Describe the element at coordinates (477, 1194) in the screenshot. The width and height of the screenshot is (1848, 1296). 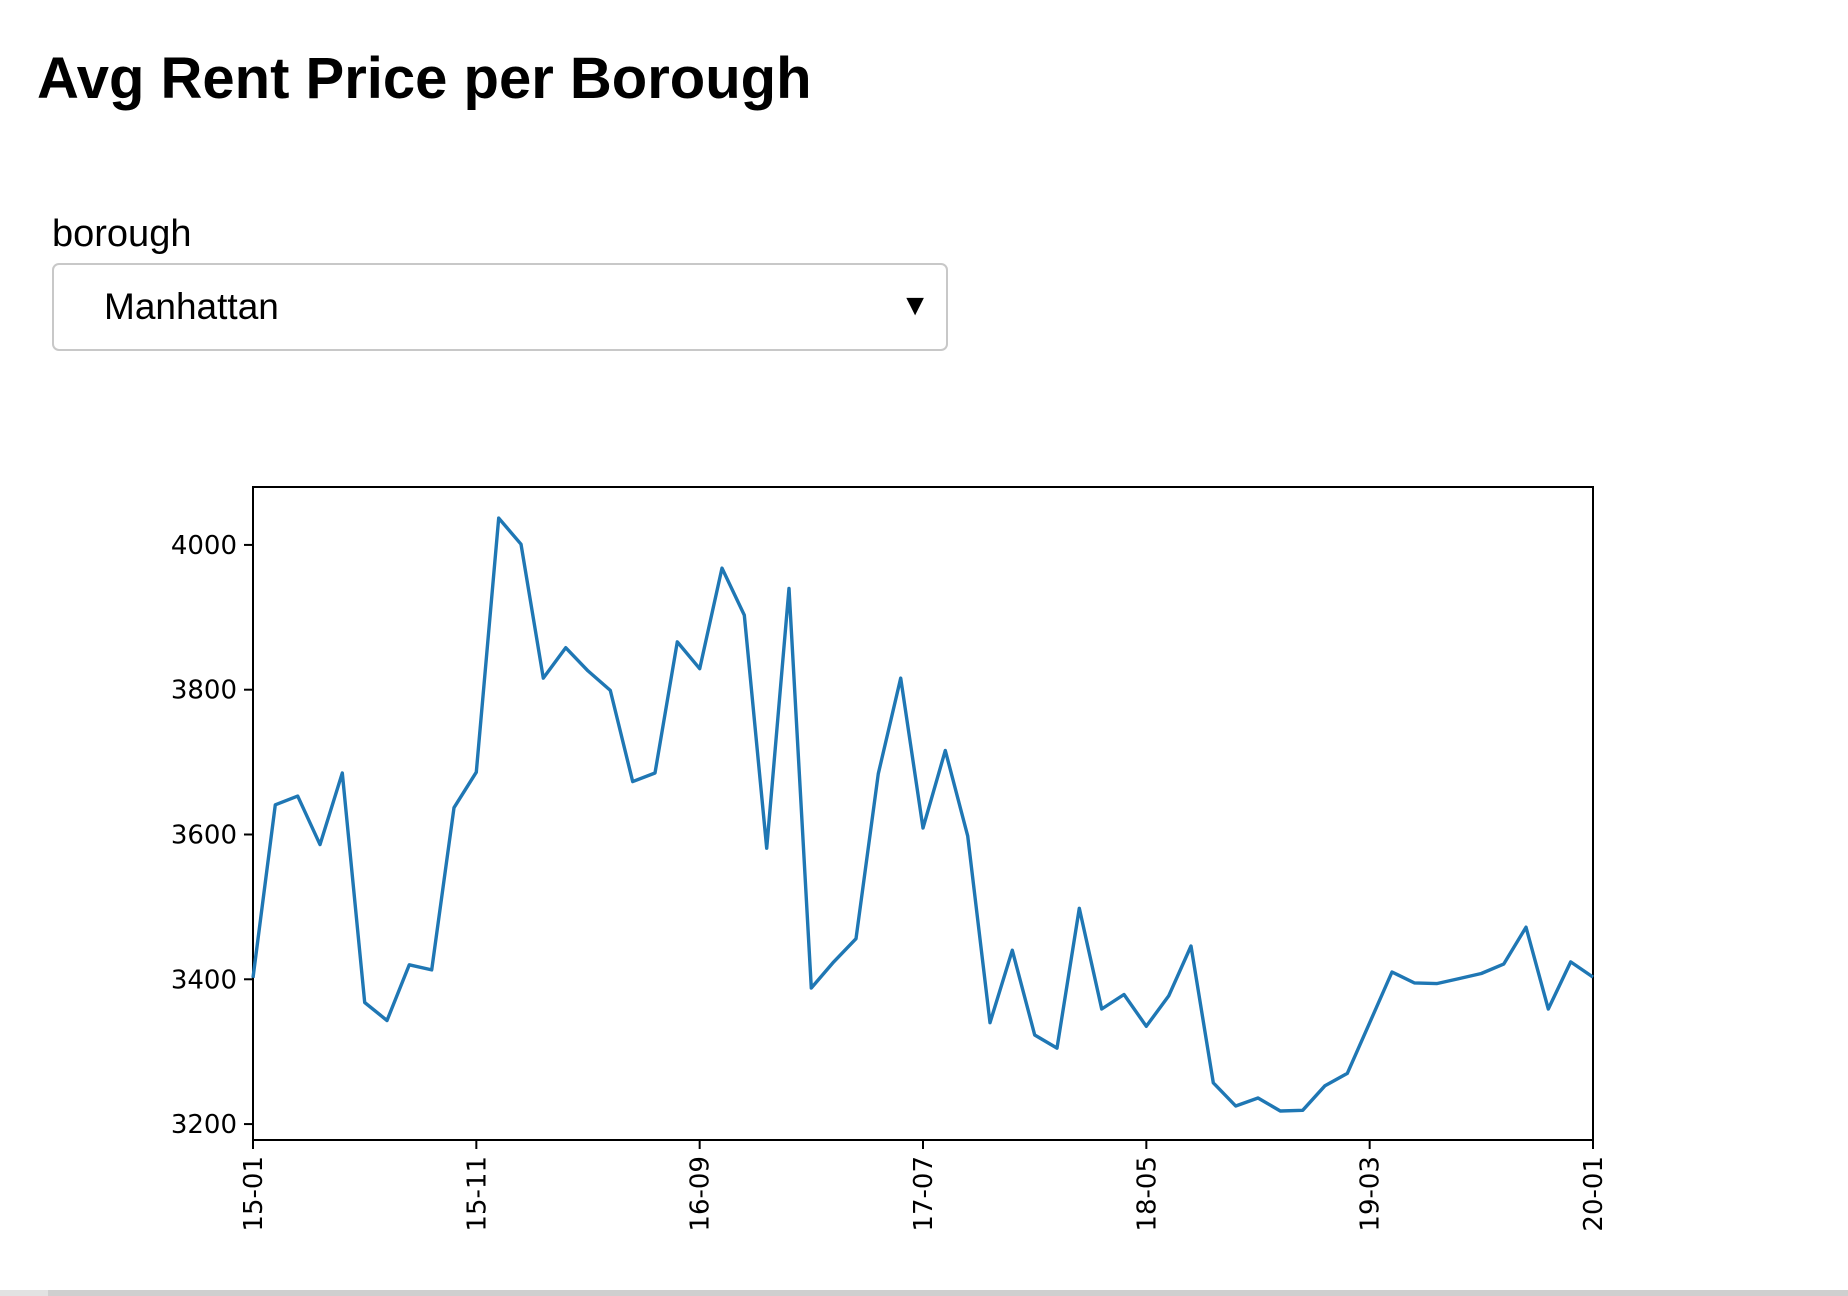
I see `x-tick-label: 15-11` at that location.